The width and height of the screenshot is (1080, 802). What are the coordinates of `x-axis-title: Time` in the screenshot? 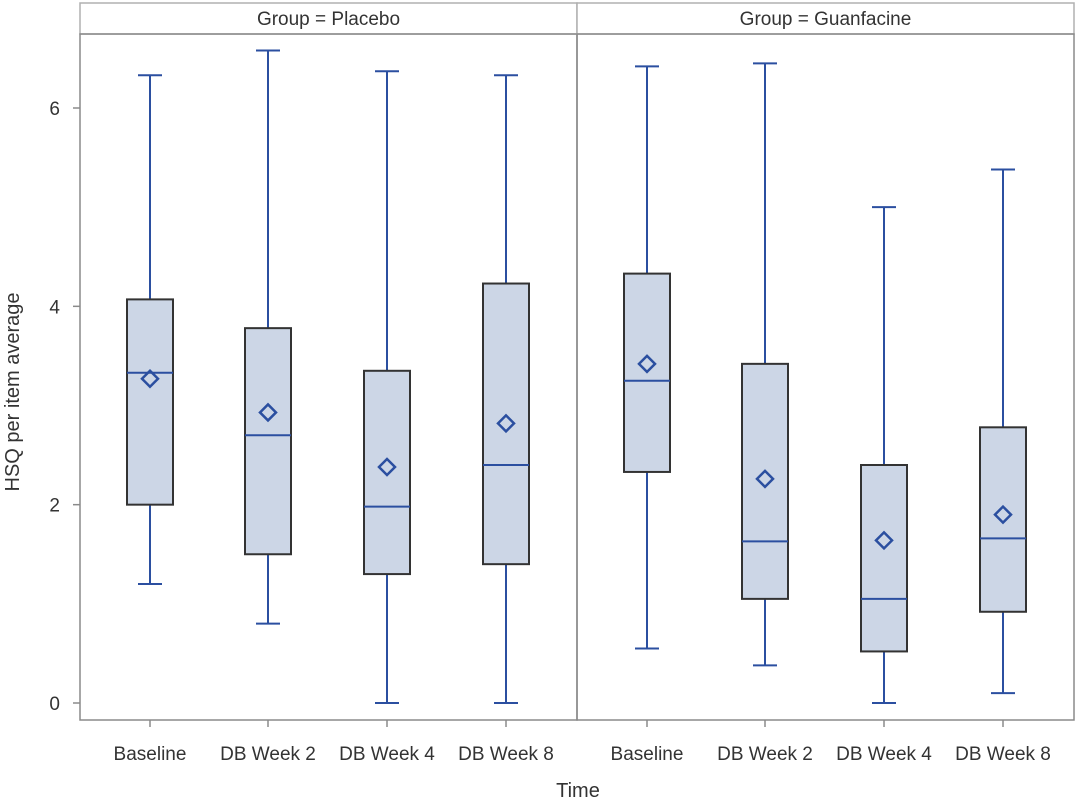 It's located at (578, 791).